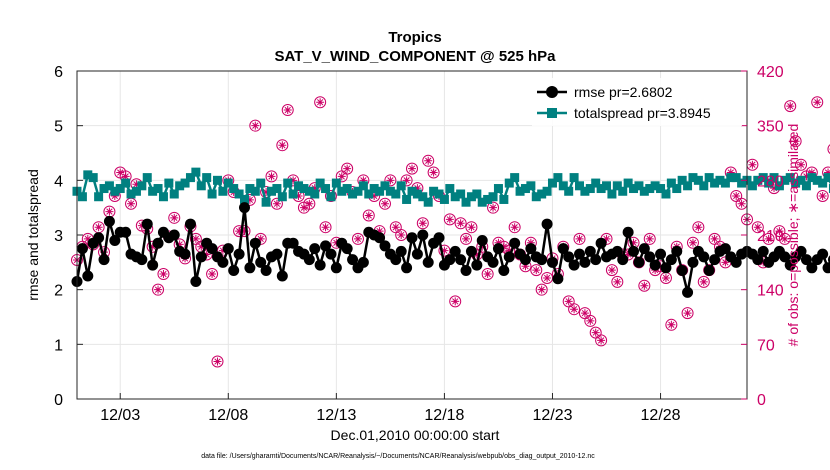  What do you see at coordinates (637, 102) in the screenshot?
I see `legend: rmse pr=2.6802 totalspread pr=3.8945` at bounding box center [637, 102].